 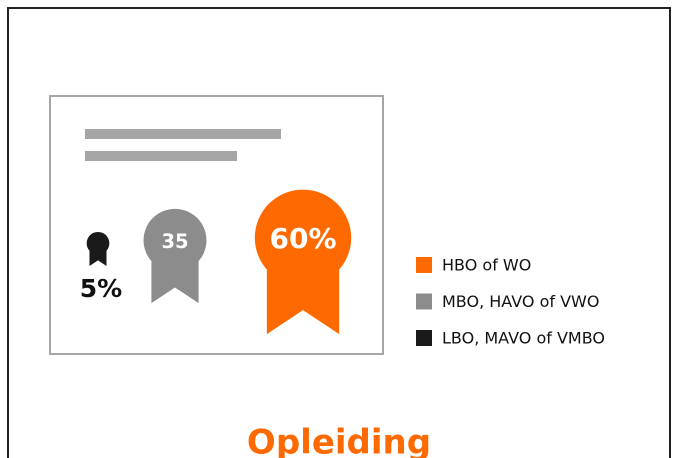 I want to click on legend-label: HBO of WO, so click(x=486, y=265).